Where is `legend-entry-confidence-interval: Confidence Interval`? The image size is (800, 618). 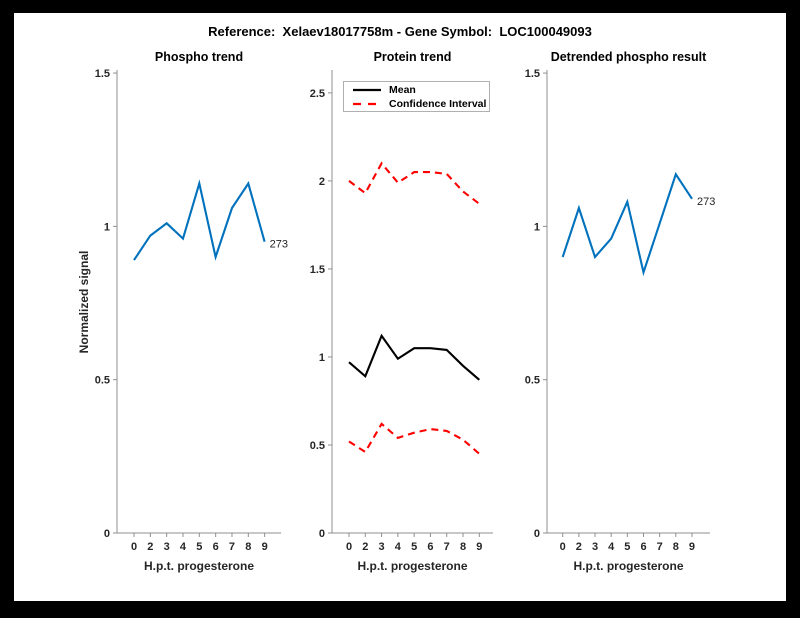
legend-entry-confidence-interval: Confidence Interval is located at coordinates (420, 104).